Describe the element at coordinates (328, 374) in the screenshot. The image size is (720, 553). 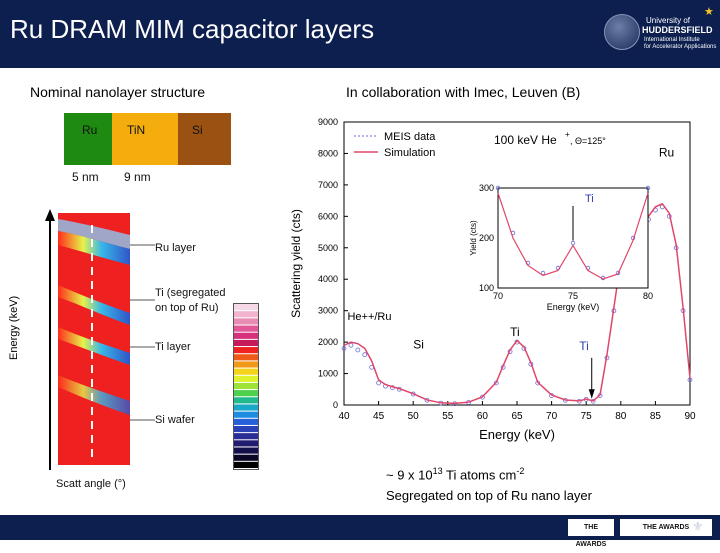
I see `y-tick-label: 1000` at that location.